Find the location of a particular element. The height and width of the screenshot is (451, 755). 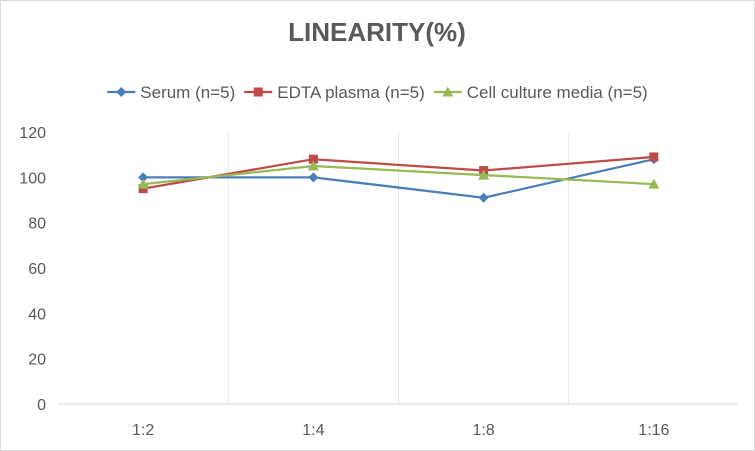

y-tick-label: 20 is located at coordinates (37, 360).